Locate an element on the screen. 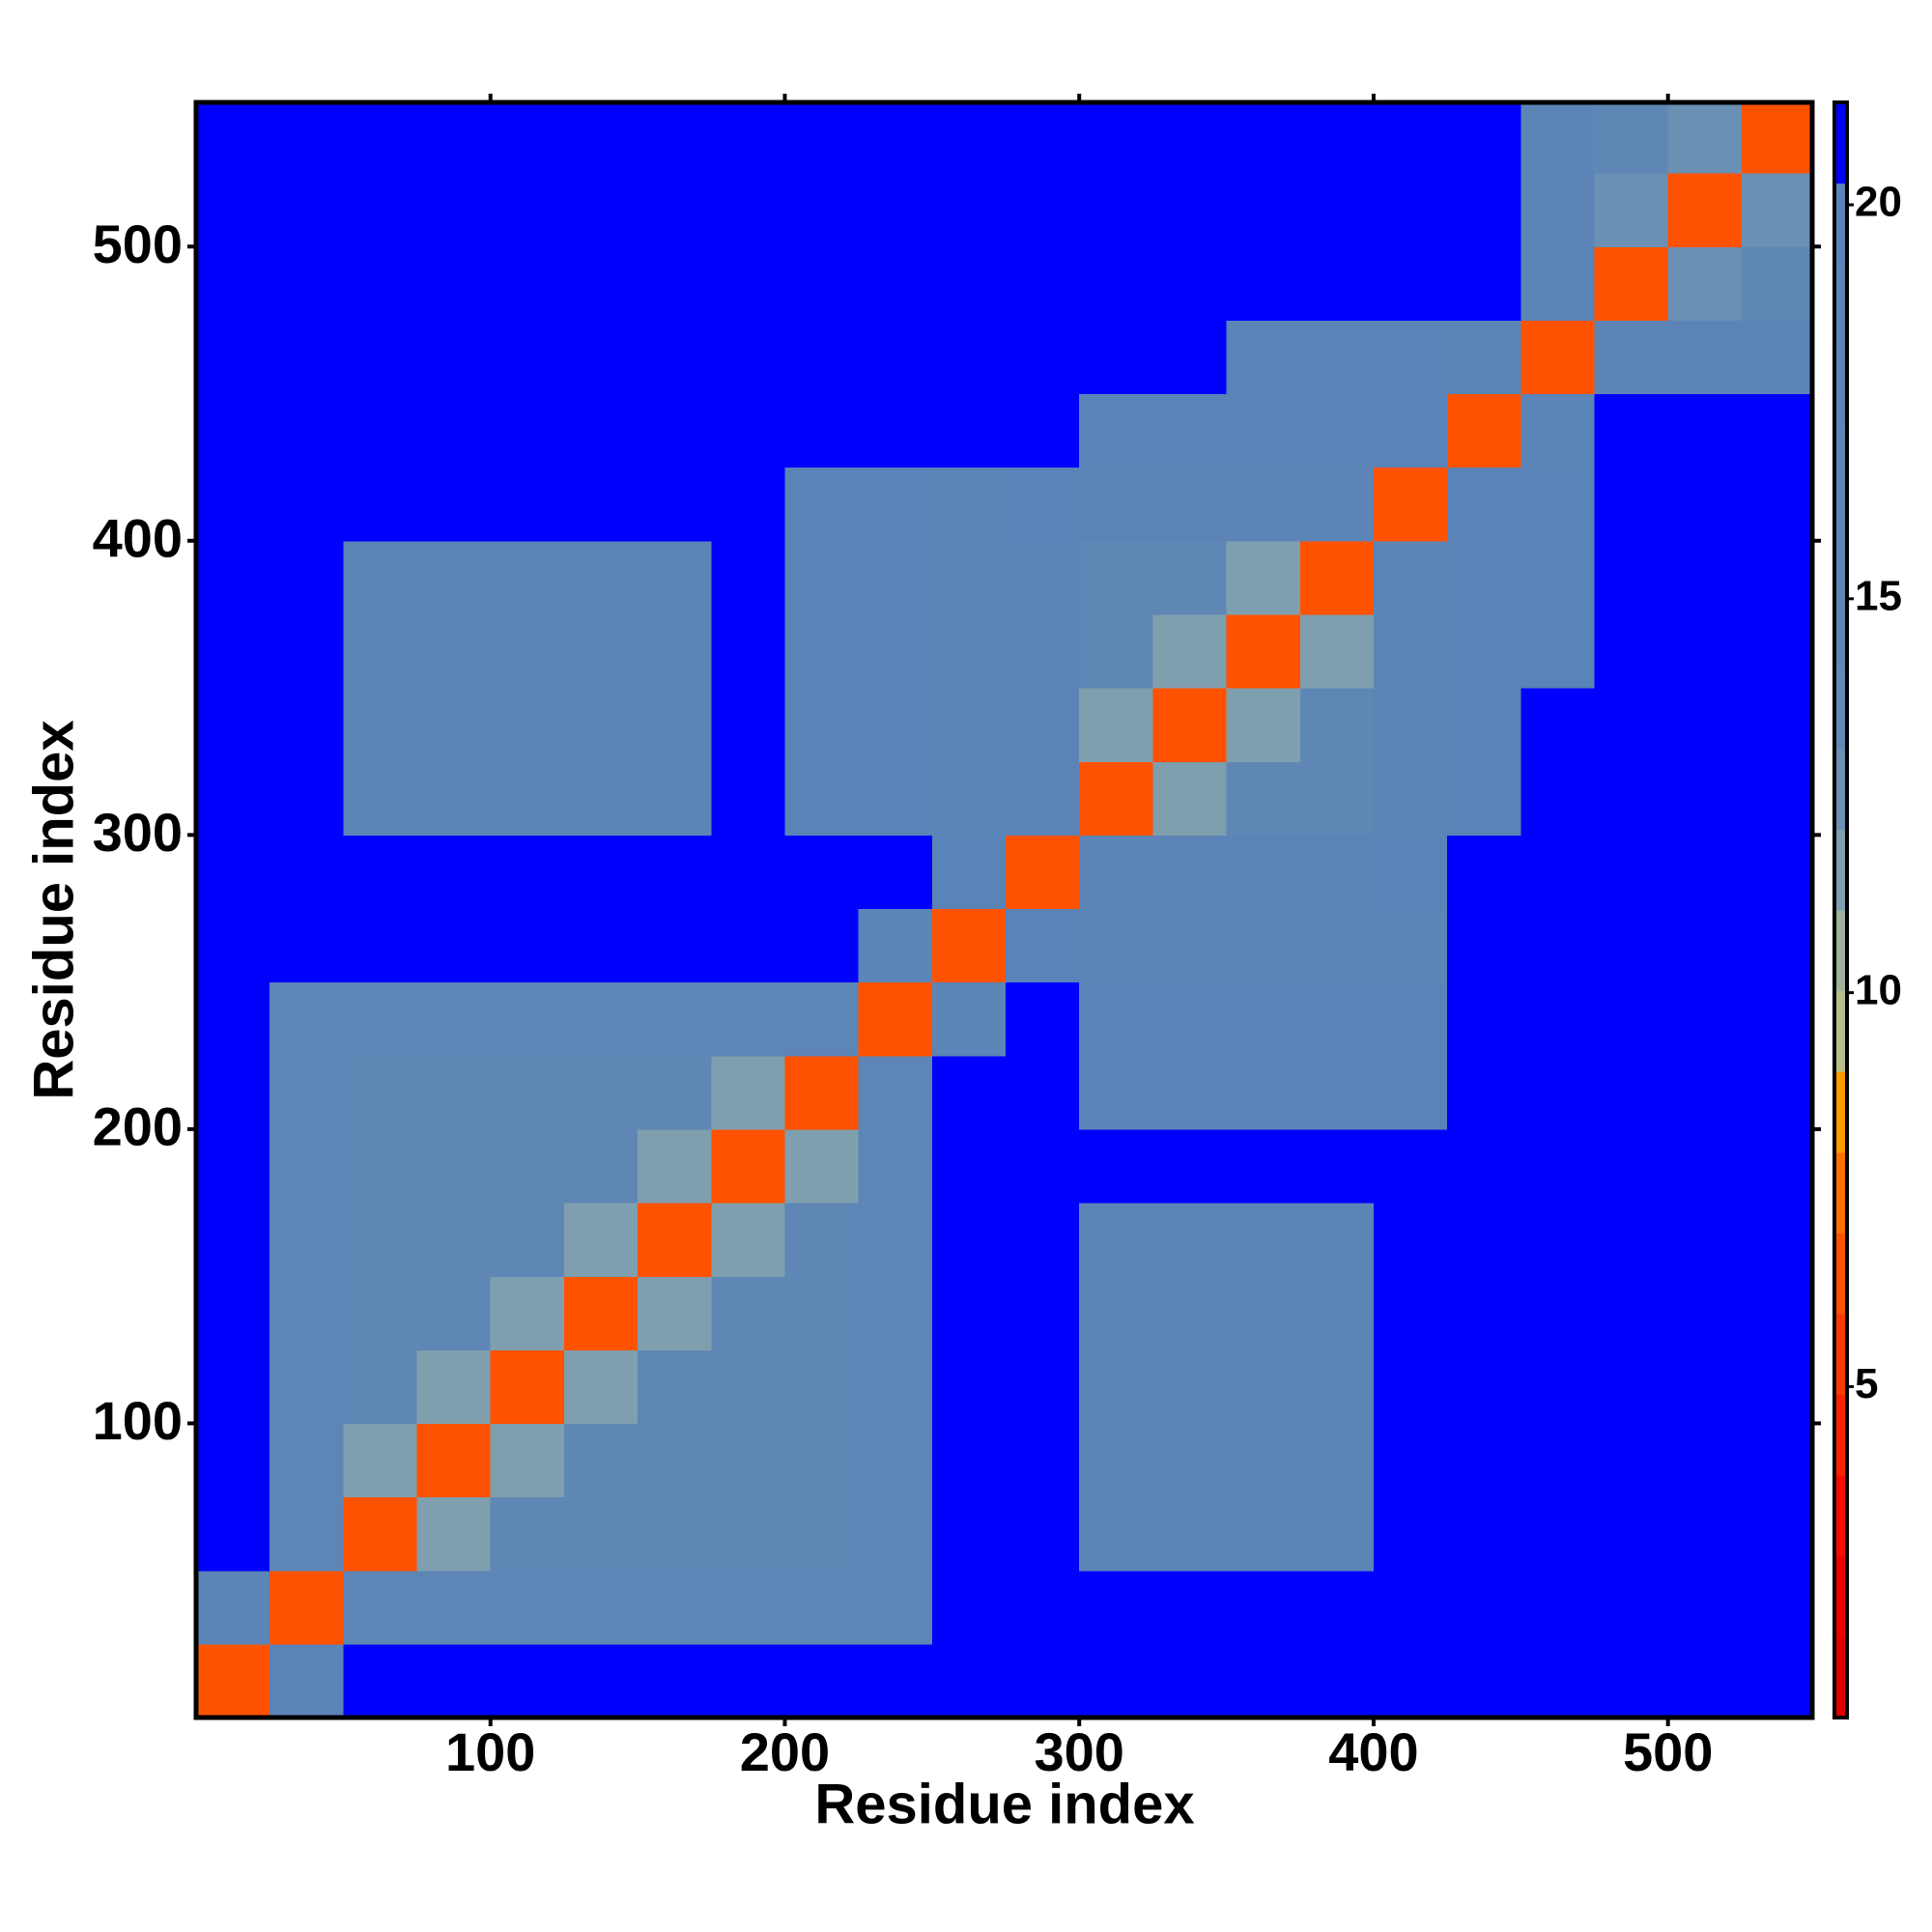 The height and width of the screenshot is (1932, 1932). y-tick-label: 500 is located at coordinates (138, 243).